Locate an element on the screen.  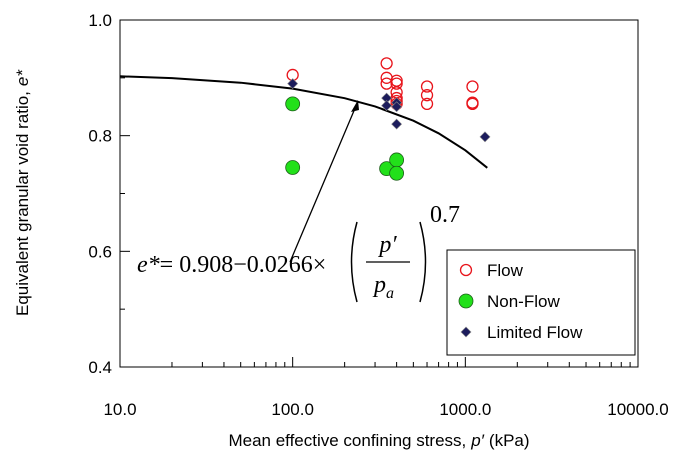
x-axis-title: Mean effective confining stress, p′ (kPa) is located at coordinates (378, 440).